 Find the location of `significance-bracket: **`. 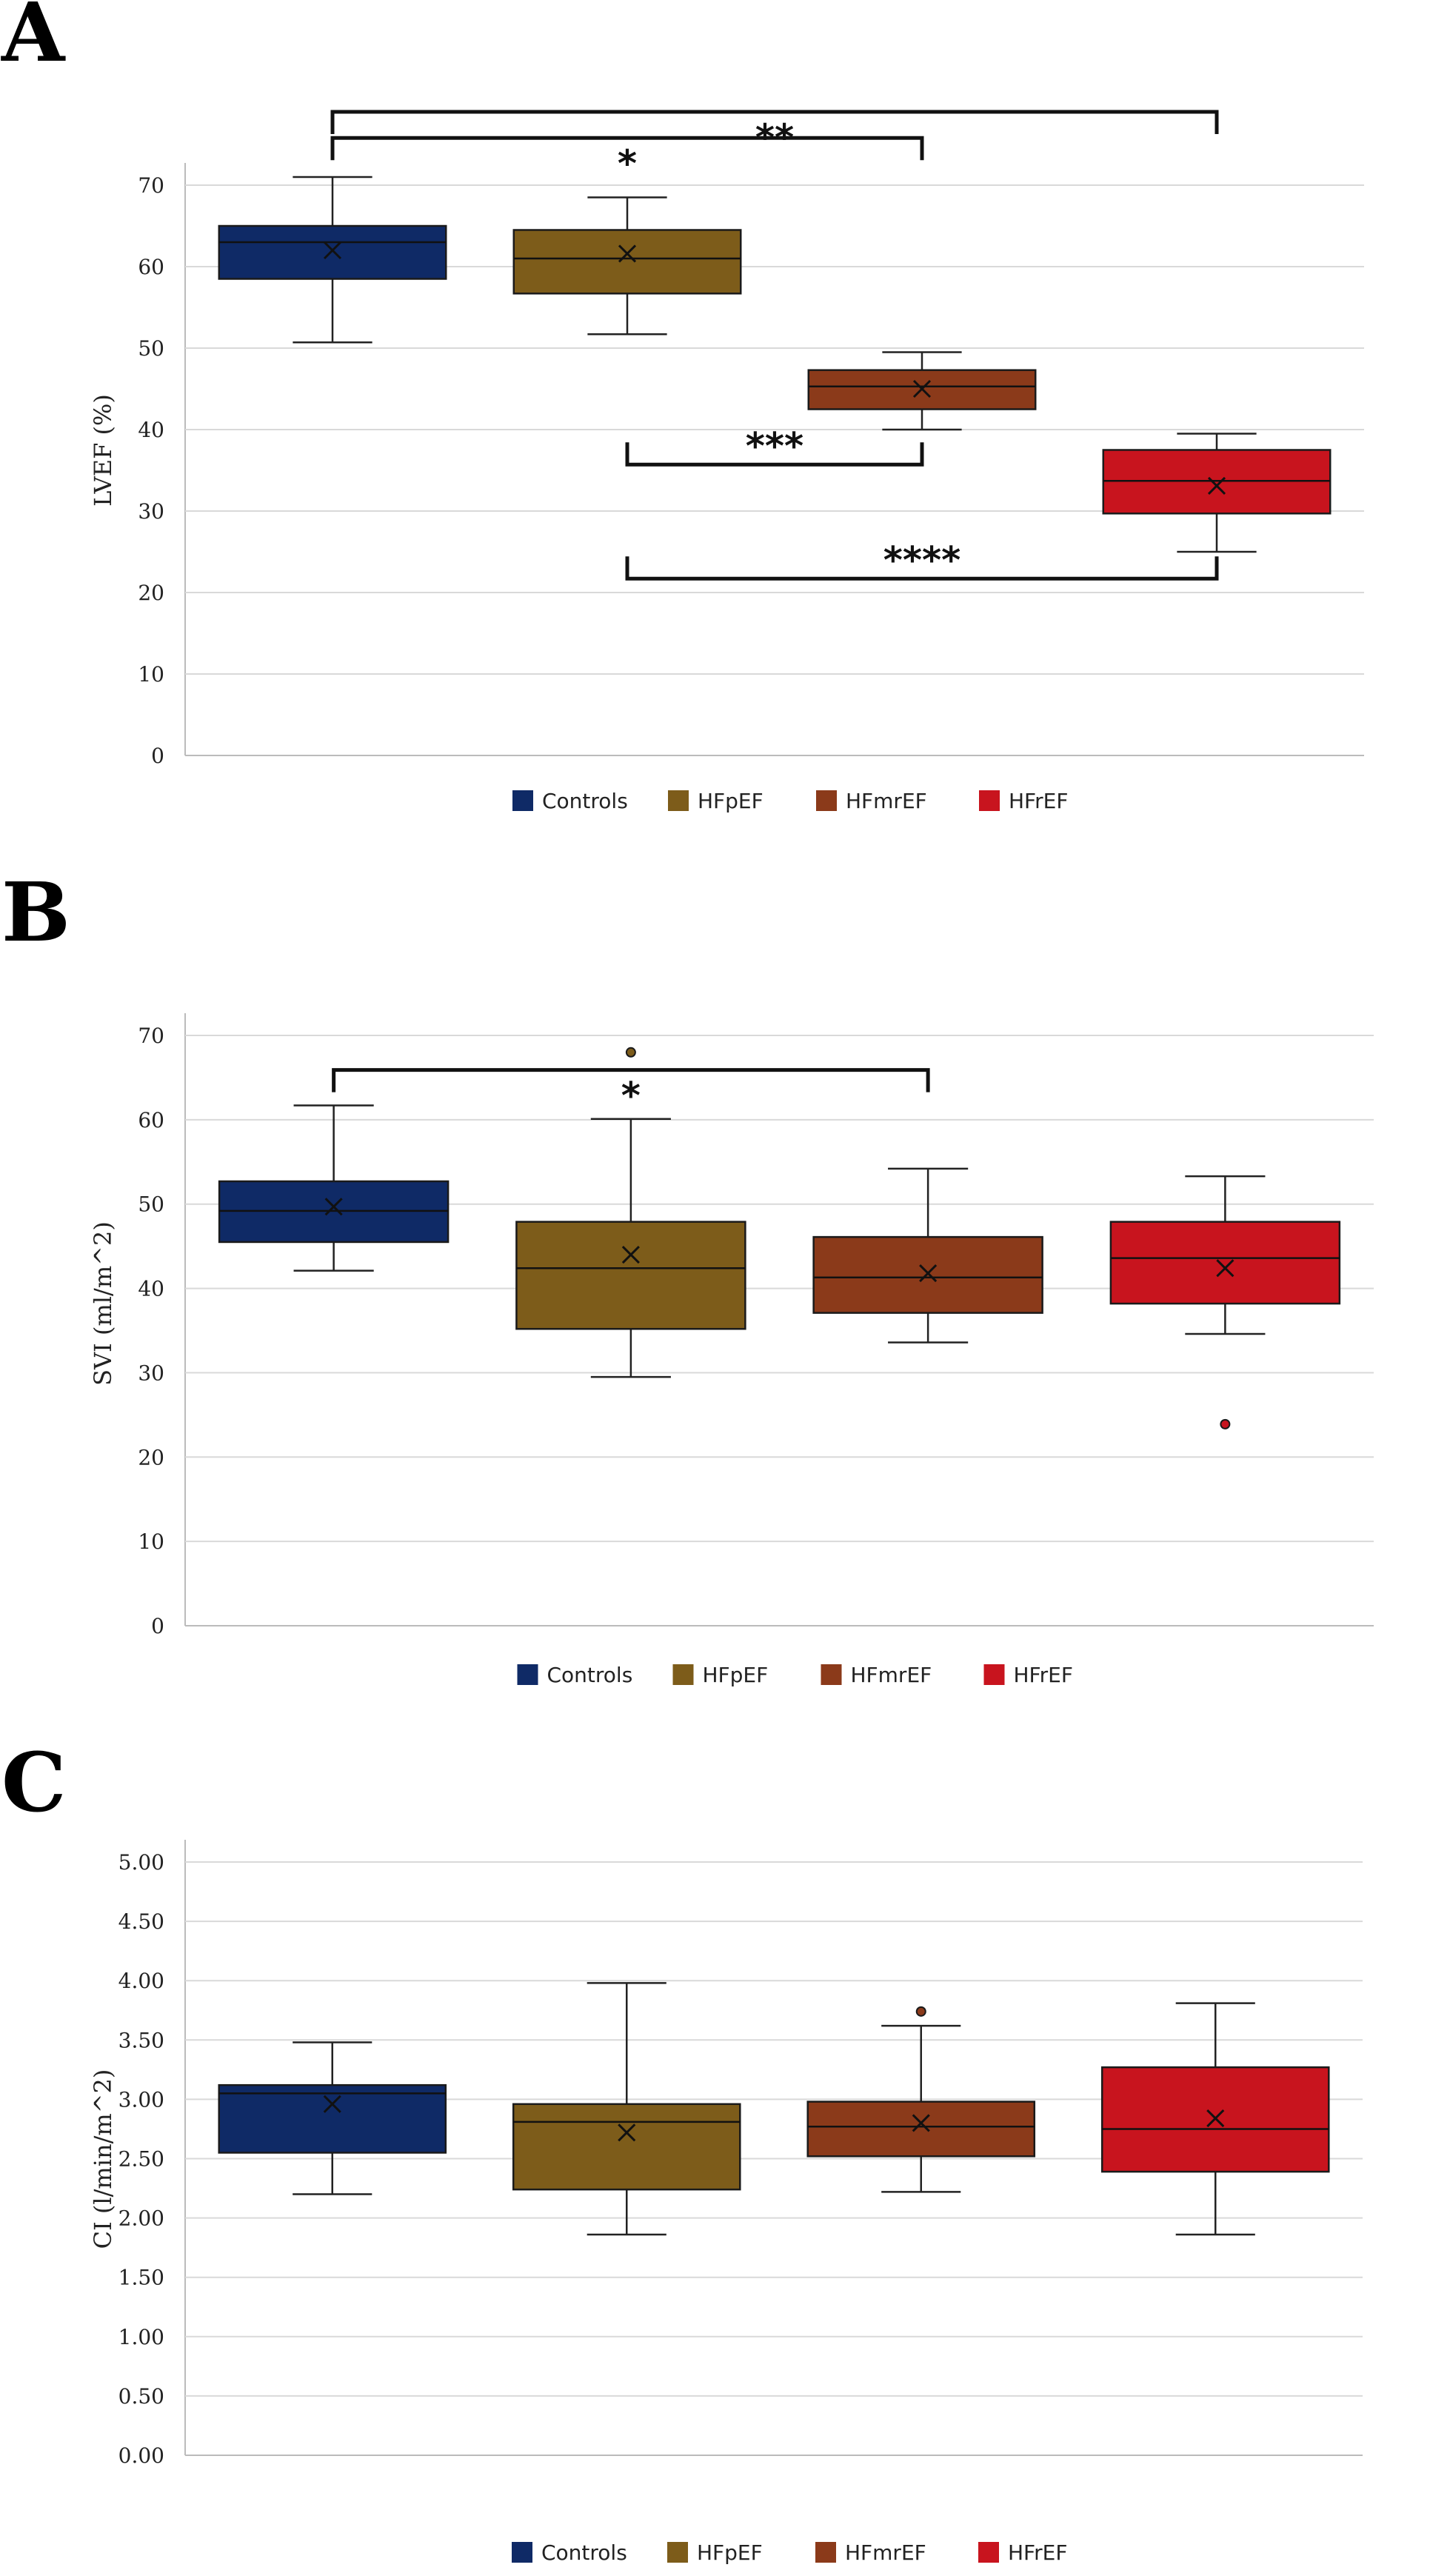

significance-bracket: ** is located at coordinates (774, 134).